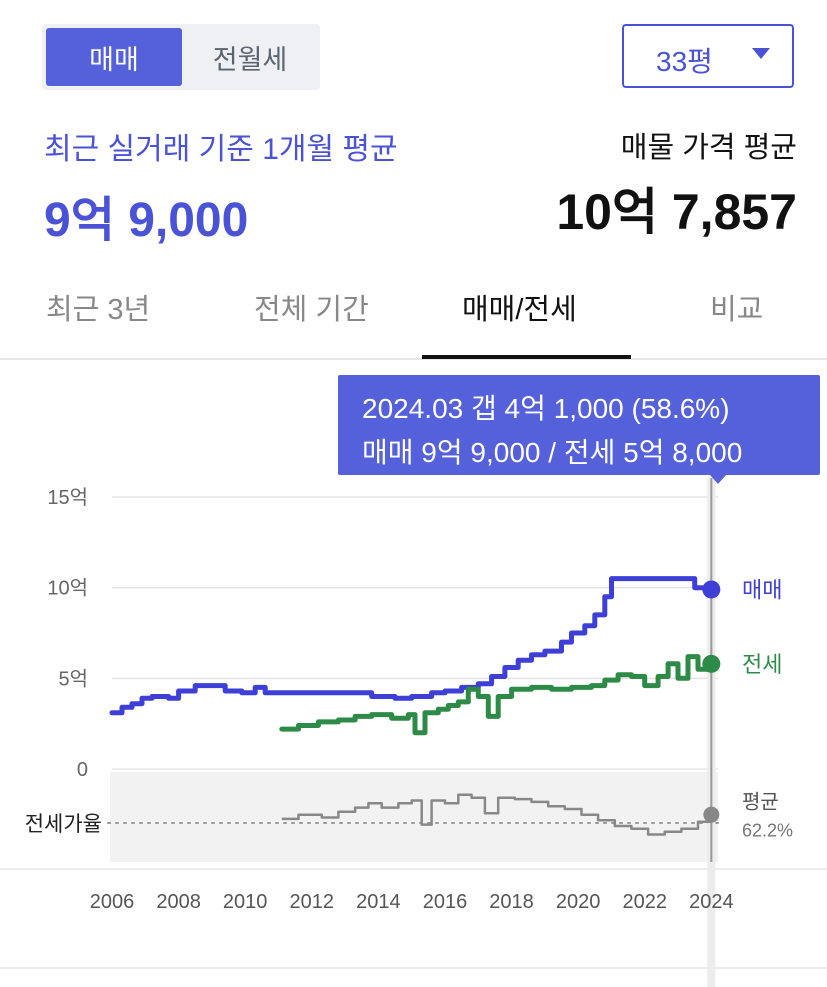 Image resolution: width=827 pixels, height=987 pixels. I want to click on tab-full-period: 전체 기간, so click(311, 310).